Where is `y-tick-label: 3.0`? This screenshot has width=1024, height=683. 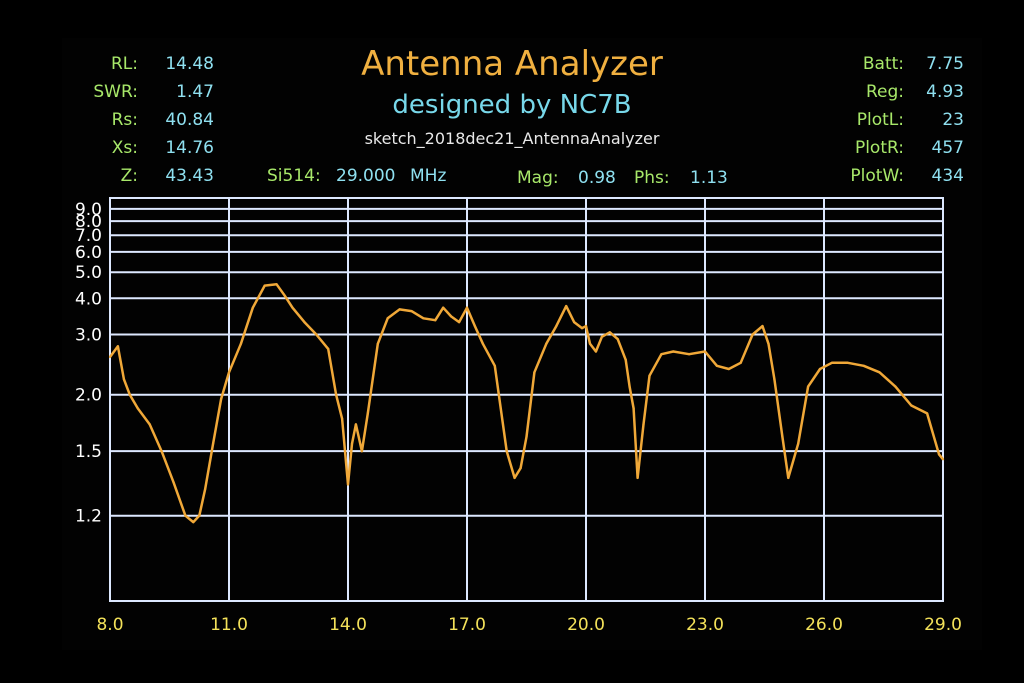
y-tick-label: 3.0 is located at coordinates (88, 336).